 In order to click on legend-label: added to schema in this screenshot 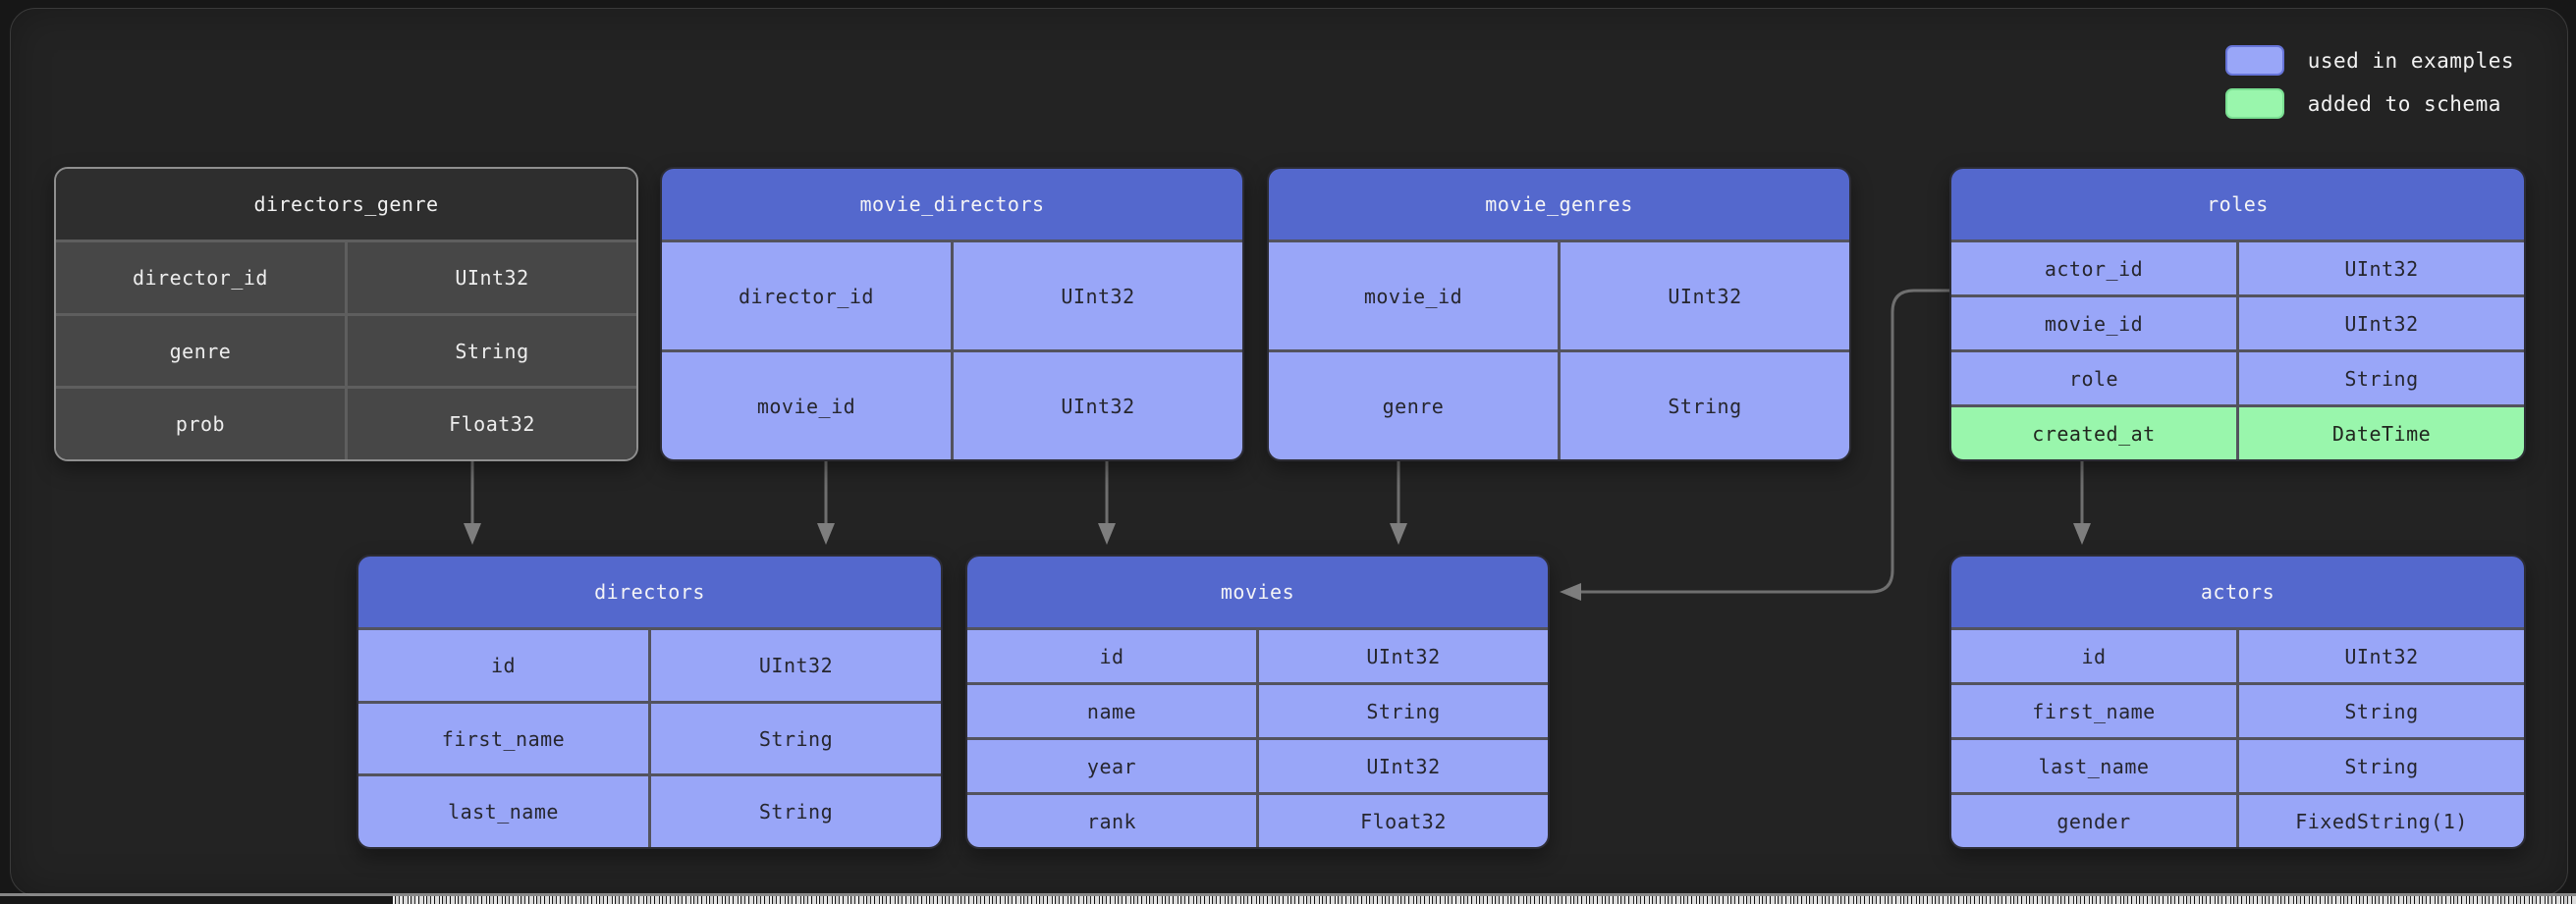, I will do `click(2404, 103)`.